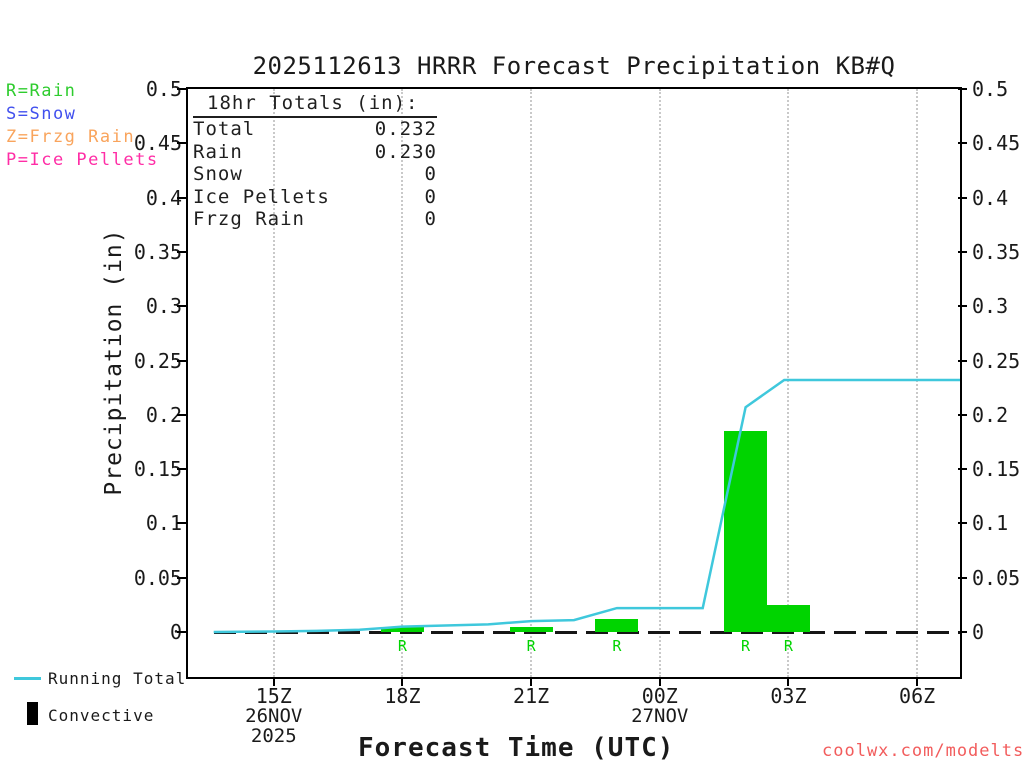 This screenshot has width=1024, height=768. Describe the element at coordinates (788, 646) in the screenshot. I see `precip-type-label-5: R` at that location.